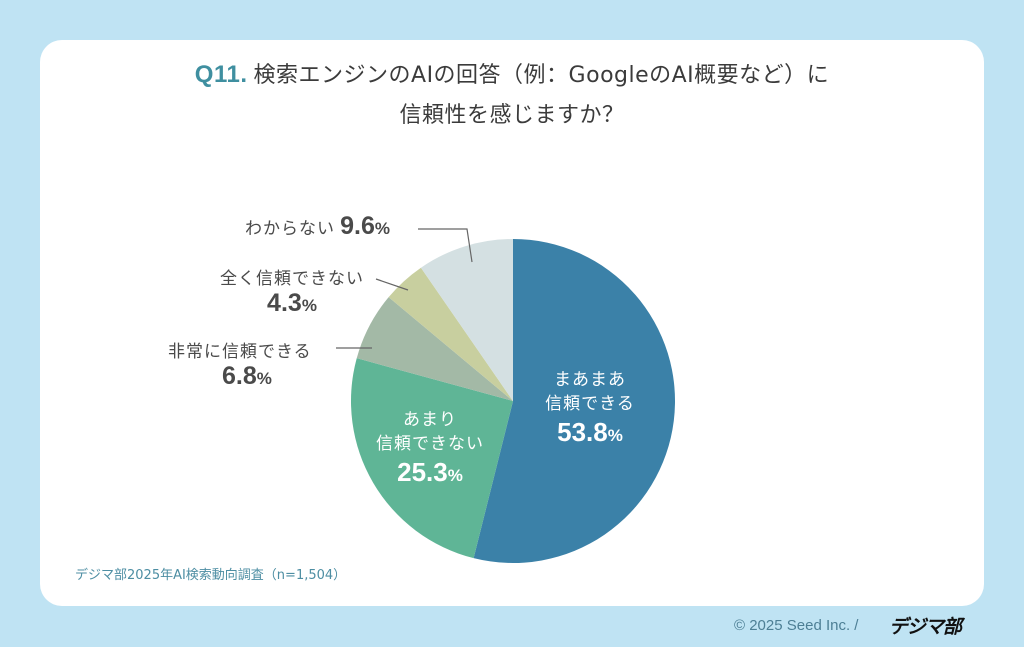 This screenshot has width=1024, height=647. I want to click on value-text: 53.8, so click(582, 432).